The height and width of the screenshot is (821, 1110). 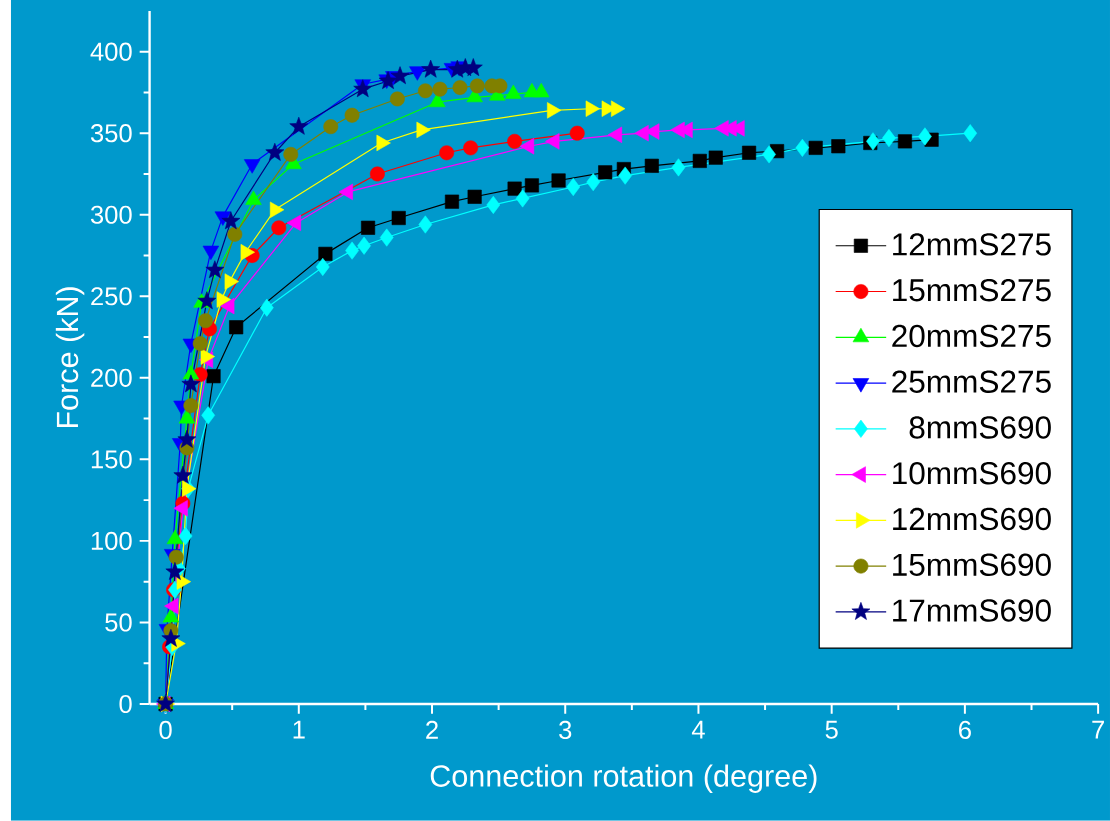 I want to click on y-tick-label: 0, so click(x=125, y=704).